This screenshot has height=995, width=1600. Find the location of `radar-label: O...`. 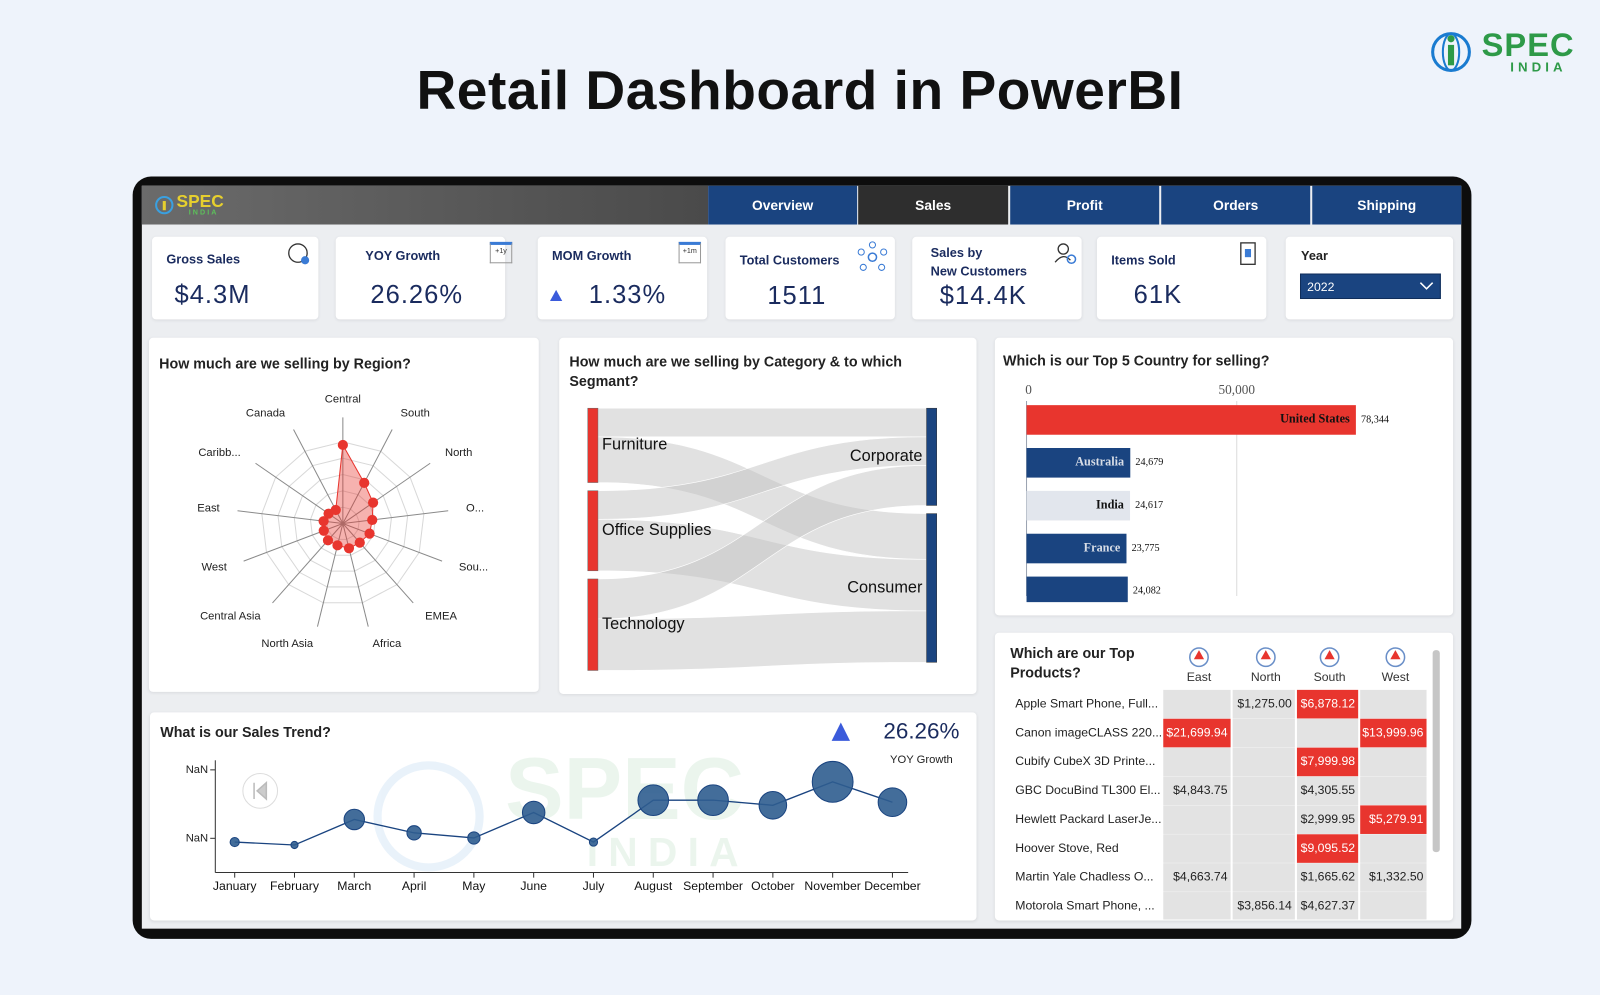

radar-label: O... is located at coordinates (475, 509).